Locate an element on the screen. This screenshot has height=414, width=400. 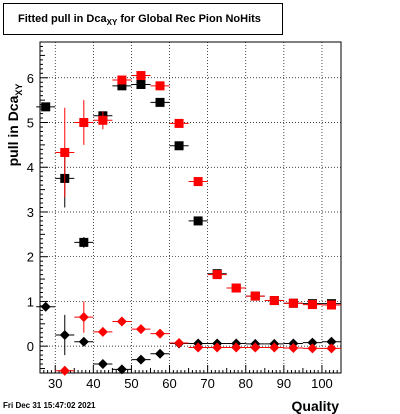
y-tick-label: 3 is located at coordinates (30, 212).